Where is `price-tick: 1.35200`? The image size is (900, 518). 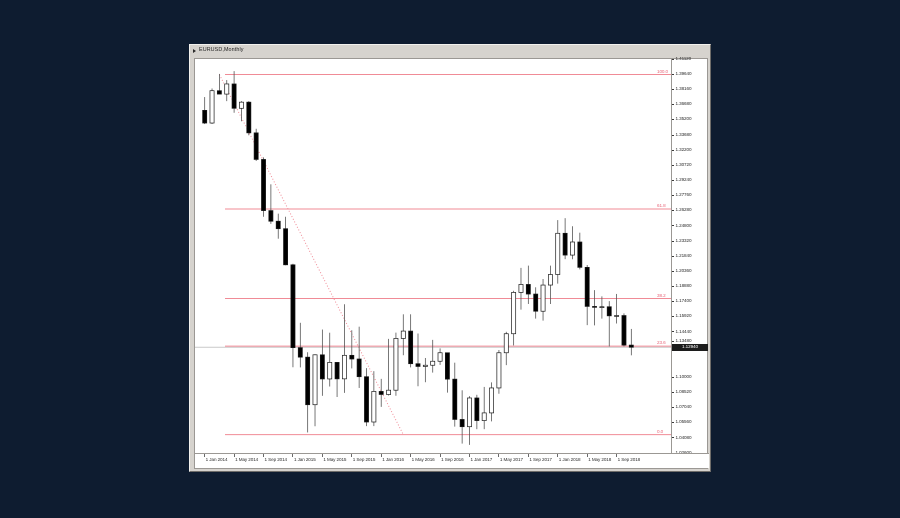 price-tick: 1.35200 is located at coordinates (682, 120).